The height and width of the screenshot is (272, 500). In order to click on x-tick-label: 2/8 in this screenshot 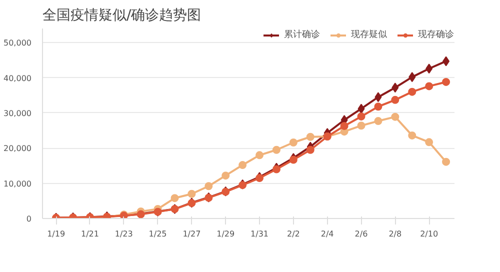, I will do `click(395, 234)`.